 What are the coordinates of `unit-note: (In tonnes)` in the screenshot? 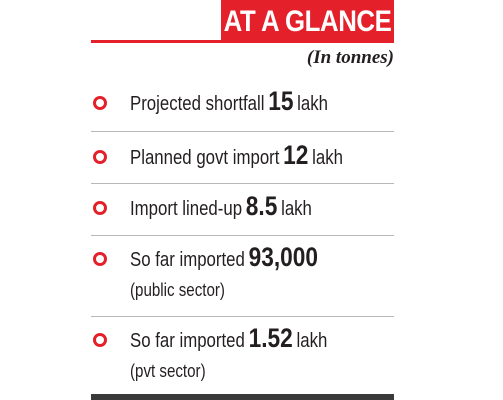 It's located at (350, 57).